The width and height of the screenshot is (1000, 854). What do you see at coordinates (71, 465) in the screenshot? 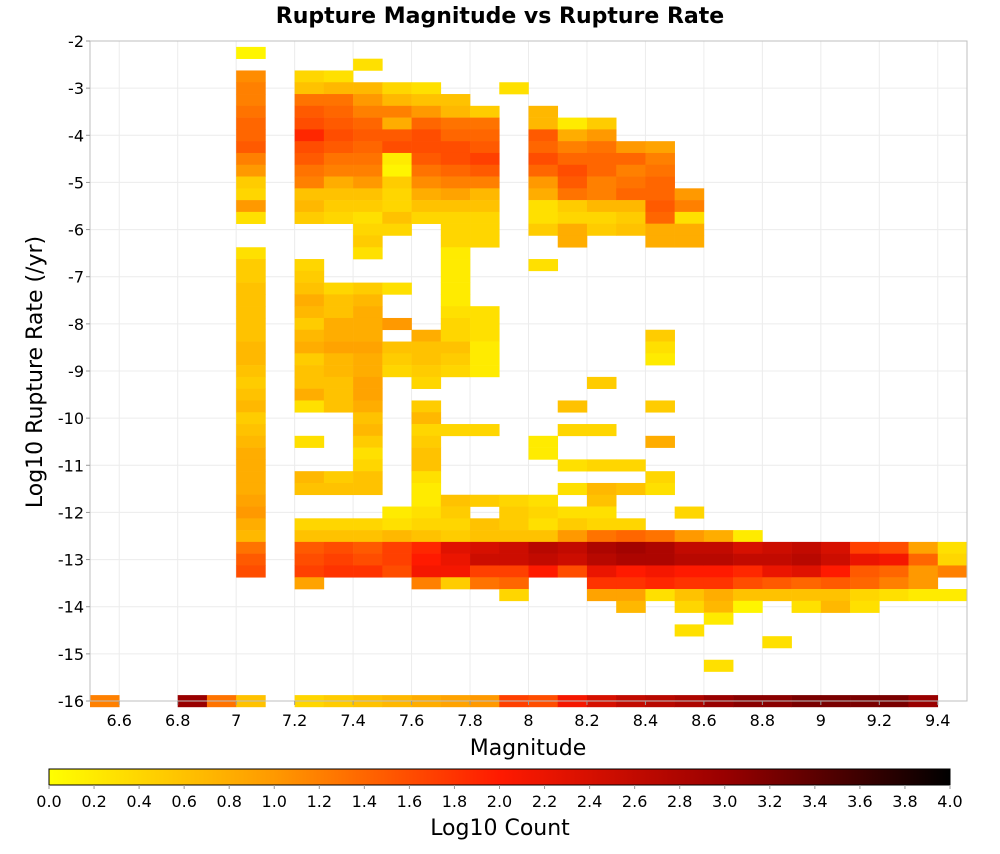
I see `y-tick-label: -11` at bounding box center [71, 465].